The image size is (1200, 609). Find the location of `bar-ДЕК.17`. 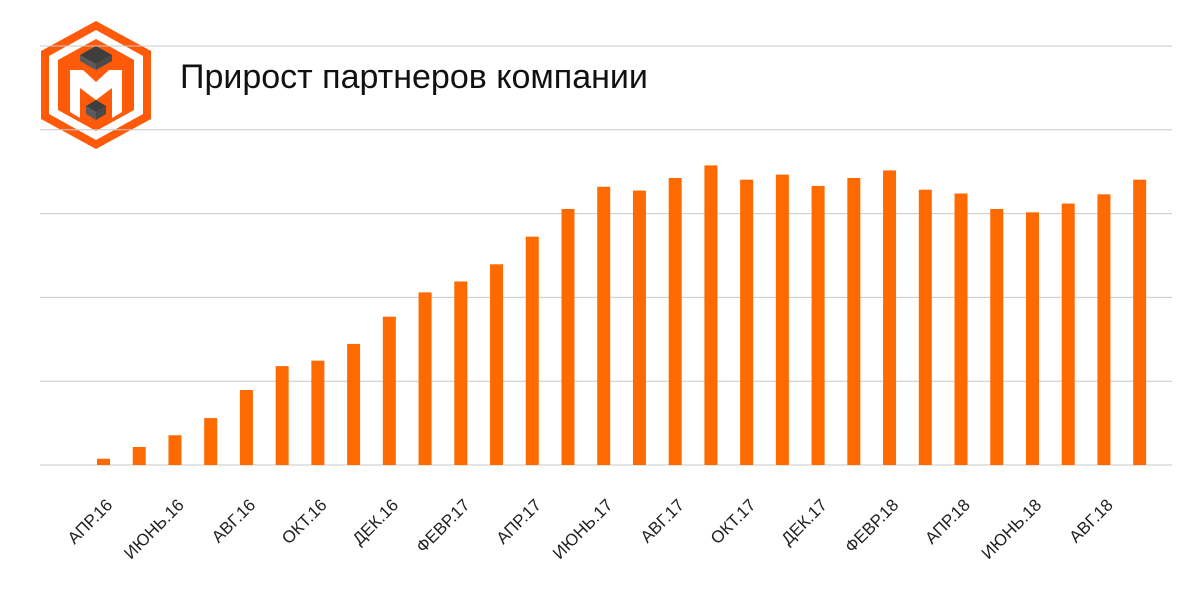

bar-ДЕК.17 is located at coordinates (818, 325).